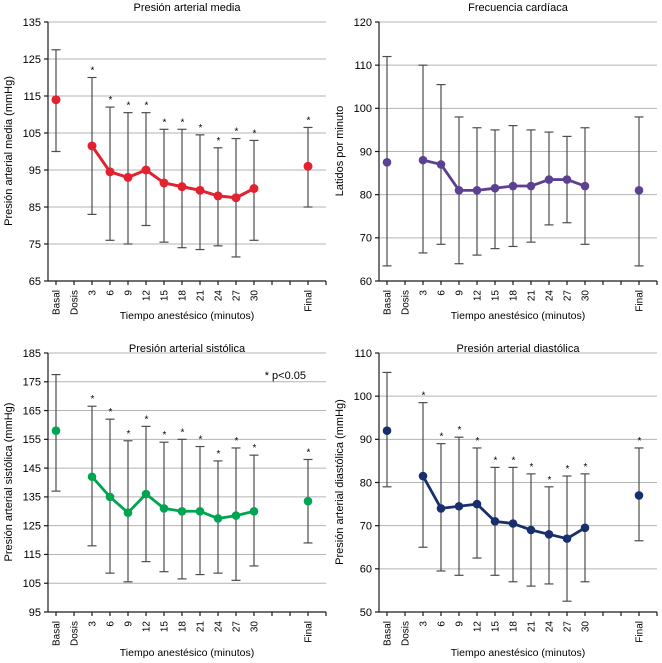 This screenshot has height=663, width=662. I want to click on significance-legend: * p<0.05, so click(285, 376).